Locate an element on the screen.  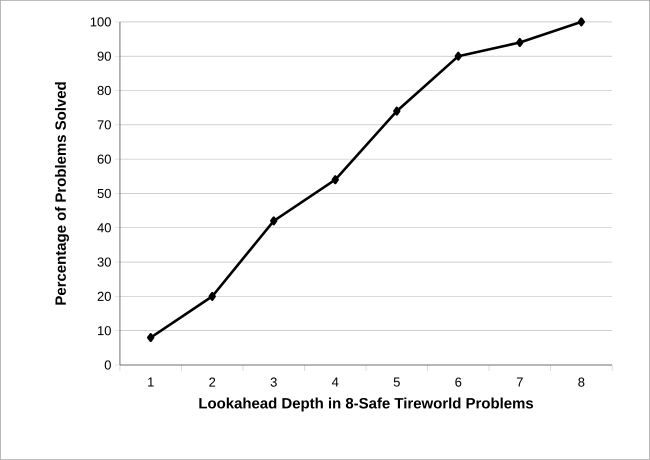
x-tick-label: 4 is located at coordinates (335, 382).